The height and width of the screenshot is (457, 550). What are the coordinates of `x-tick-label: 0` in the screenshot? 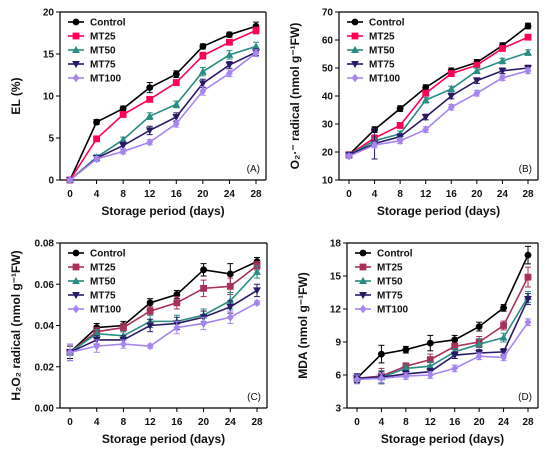 It's located at (70, 422).